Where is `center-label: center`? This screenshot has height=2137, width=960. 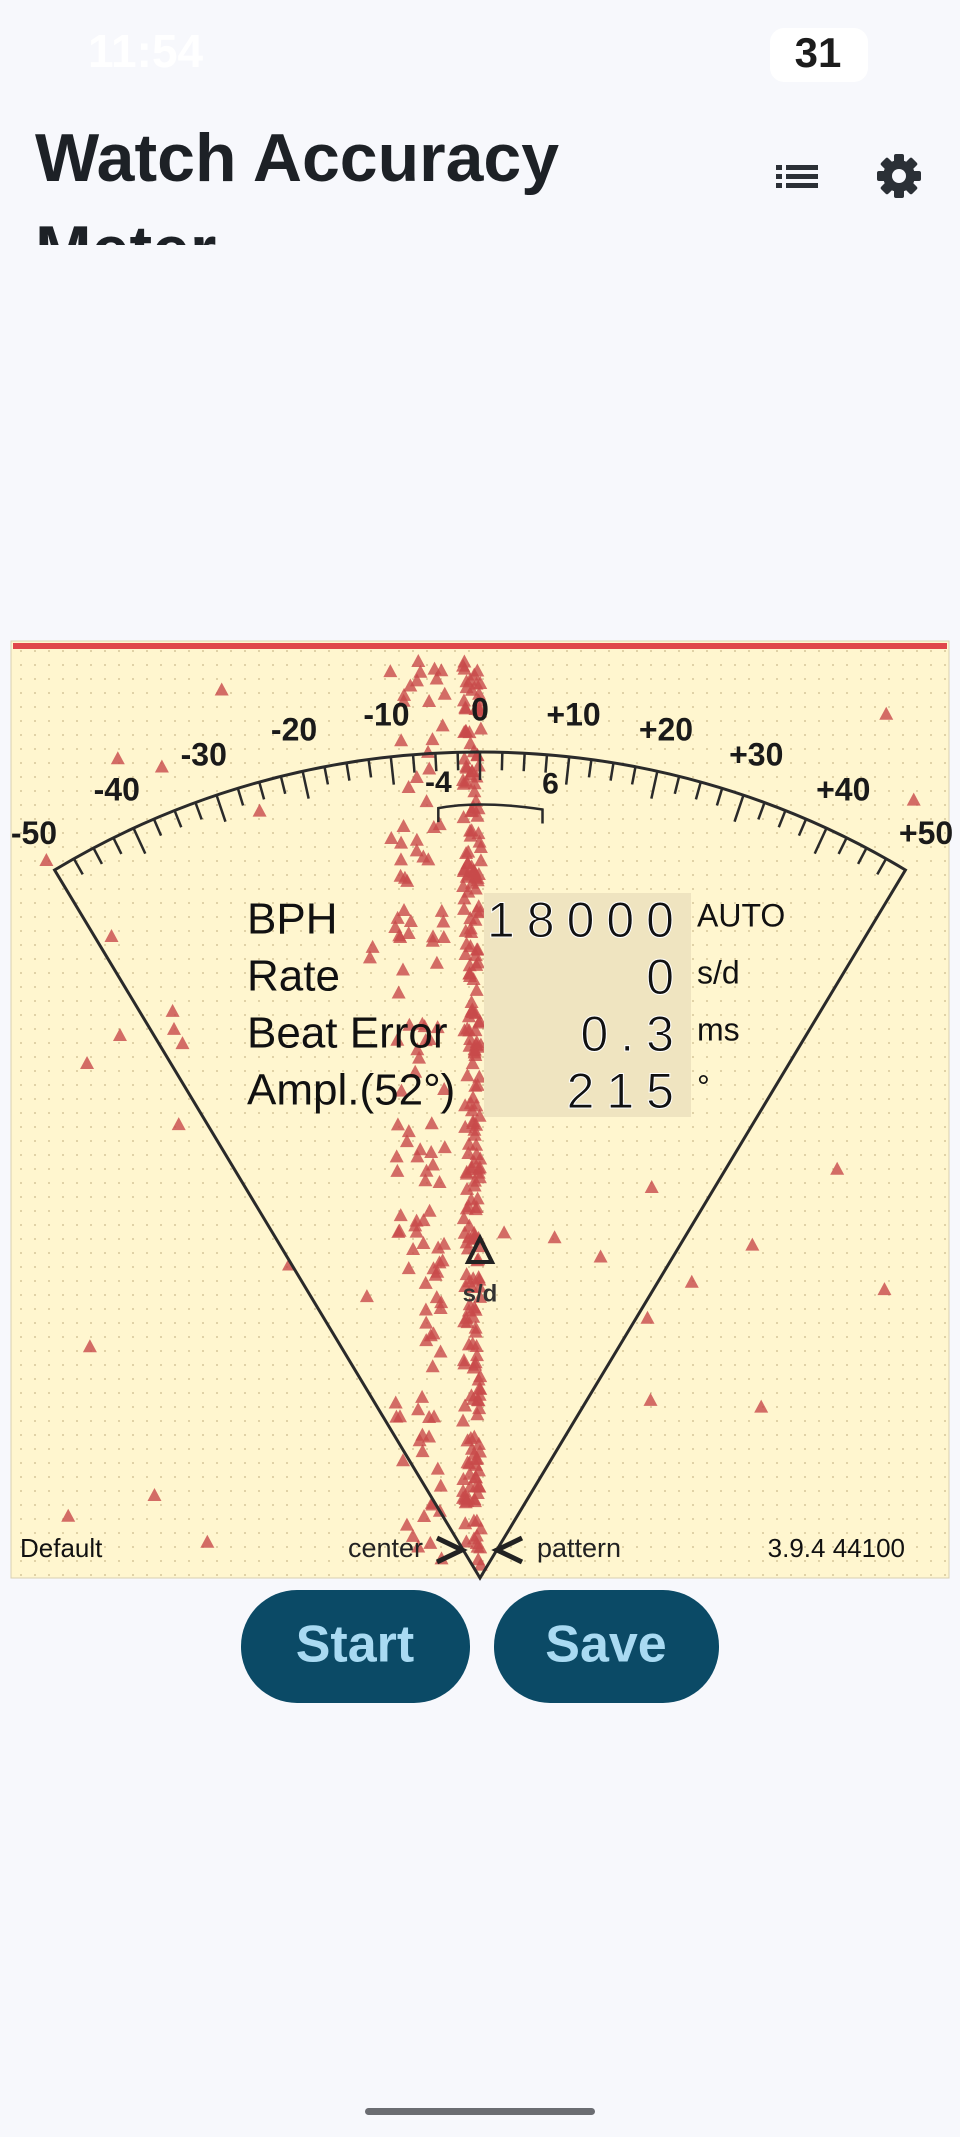 center-label: center is located at coordinates (385, 1548).